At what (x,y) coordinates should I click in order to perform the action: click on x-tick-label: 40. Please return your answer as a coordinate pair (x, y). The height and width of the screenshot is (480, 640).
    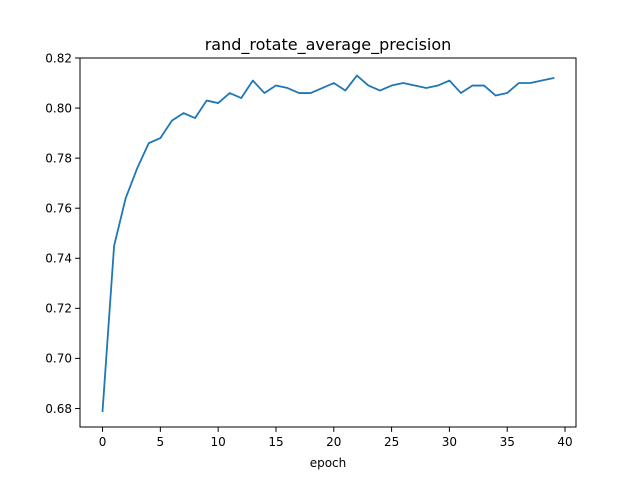
    Looking at the image, I should click on (564, 442).